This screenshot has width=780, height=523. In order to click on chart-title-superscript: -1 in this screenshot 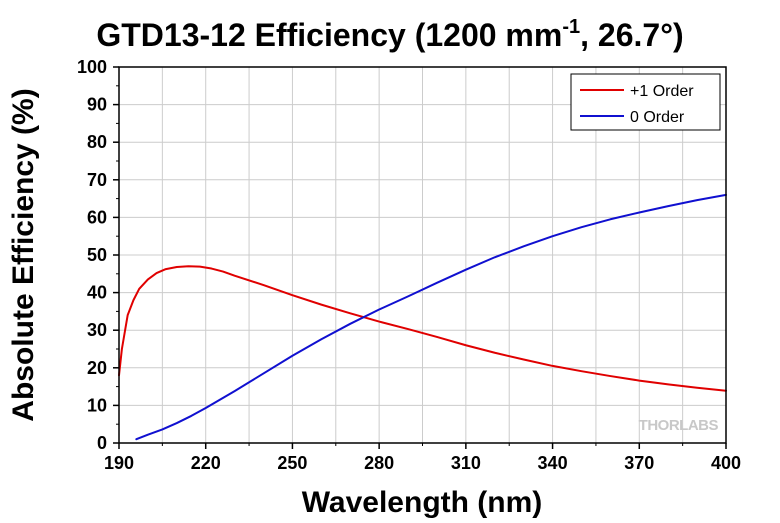, I will do `click(571, 27)`.